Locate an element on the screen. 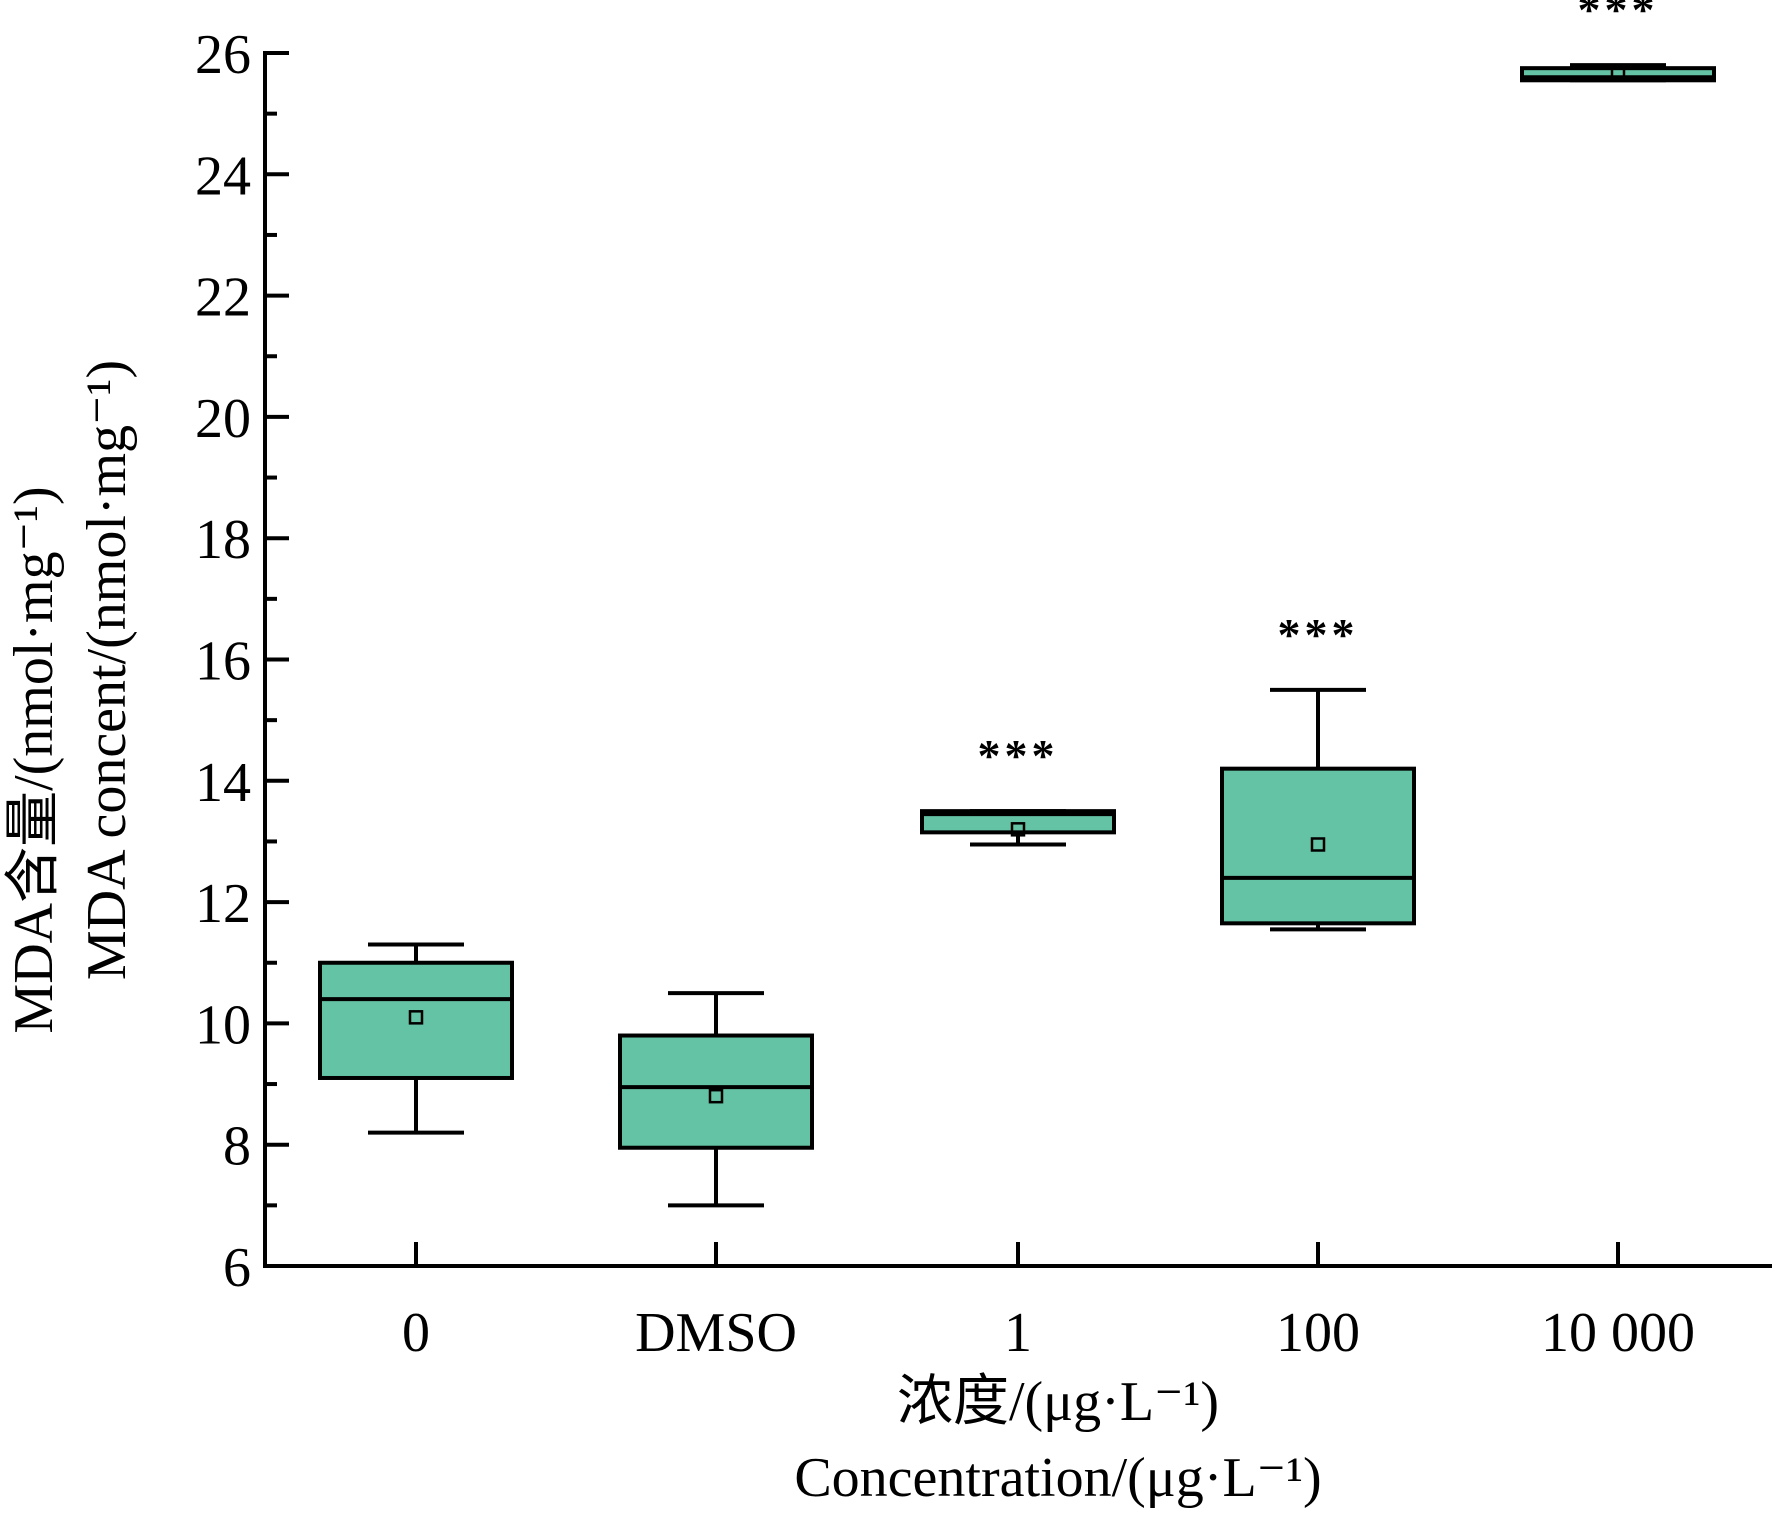 Image resolution: width=1772 pixels, height=1517 pixels. x-tick-label: DMSO is located at coordinates (716, 1333).